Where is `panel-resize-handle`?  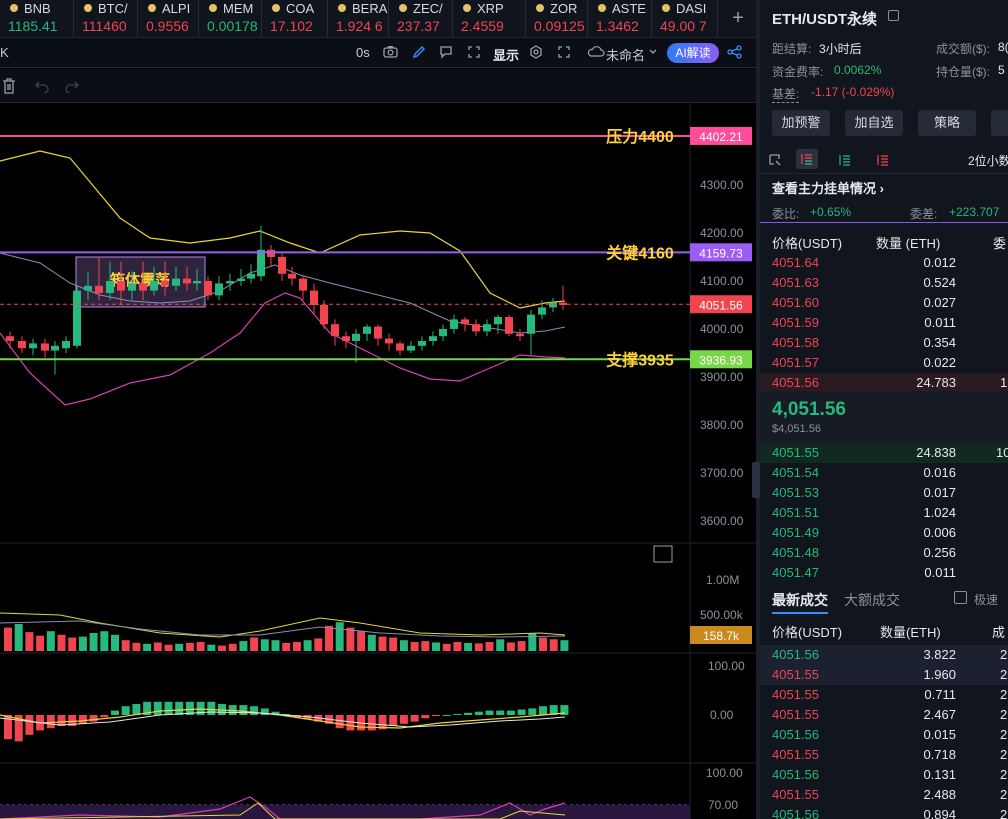 panel-resize-handle is located at coordinates (756, 480).